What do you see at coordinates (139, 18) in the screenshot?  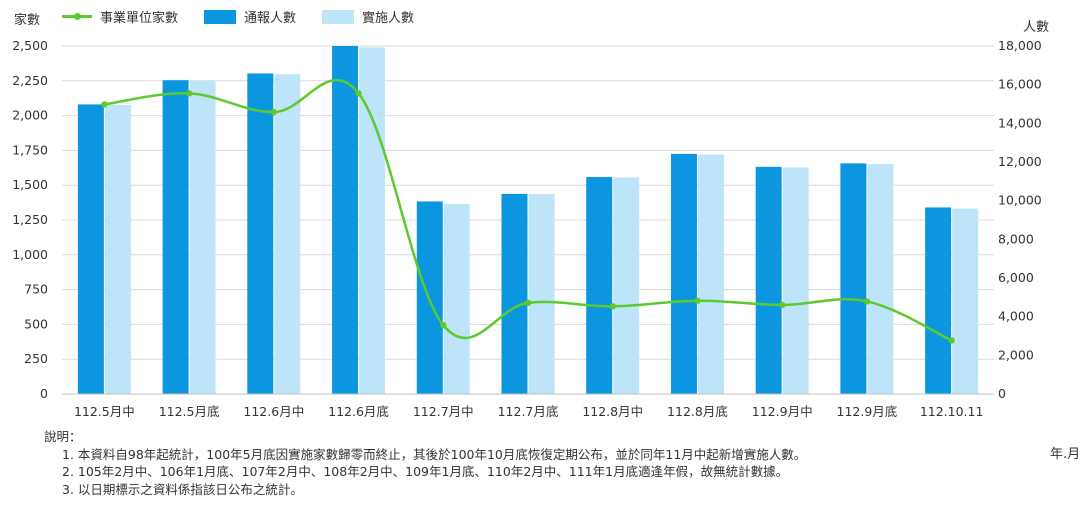 I see `legend-label-line: 事業單位家數` at bounding box center [139, 18].